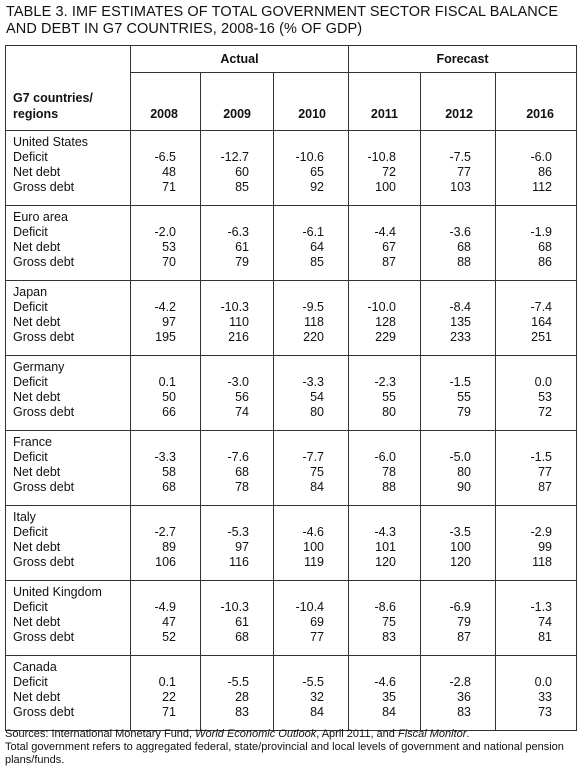  Describe the element at coordinates (536, 618) in the screenshot. I see `value-cell: -1.3 74 81` at that location.